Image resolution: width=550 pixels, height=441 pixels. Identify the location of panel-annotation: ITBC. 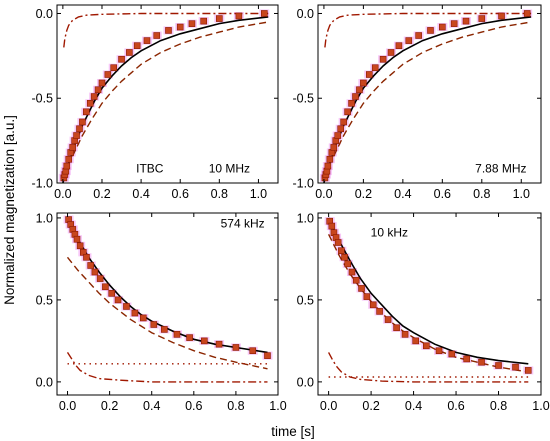
(150, 168).